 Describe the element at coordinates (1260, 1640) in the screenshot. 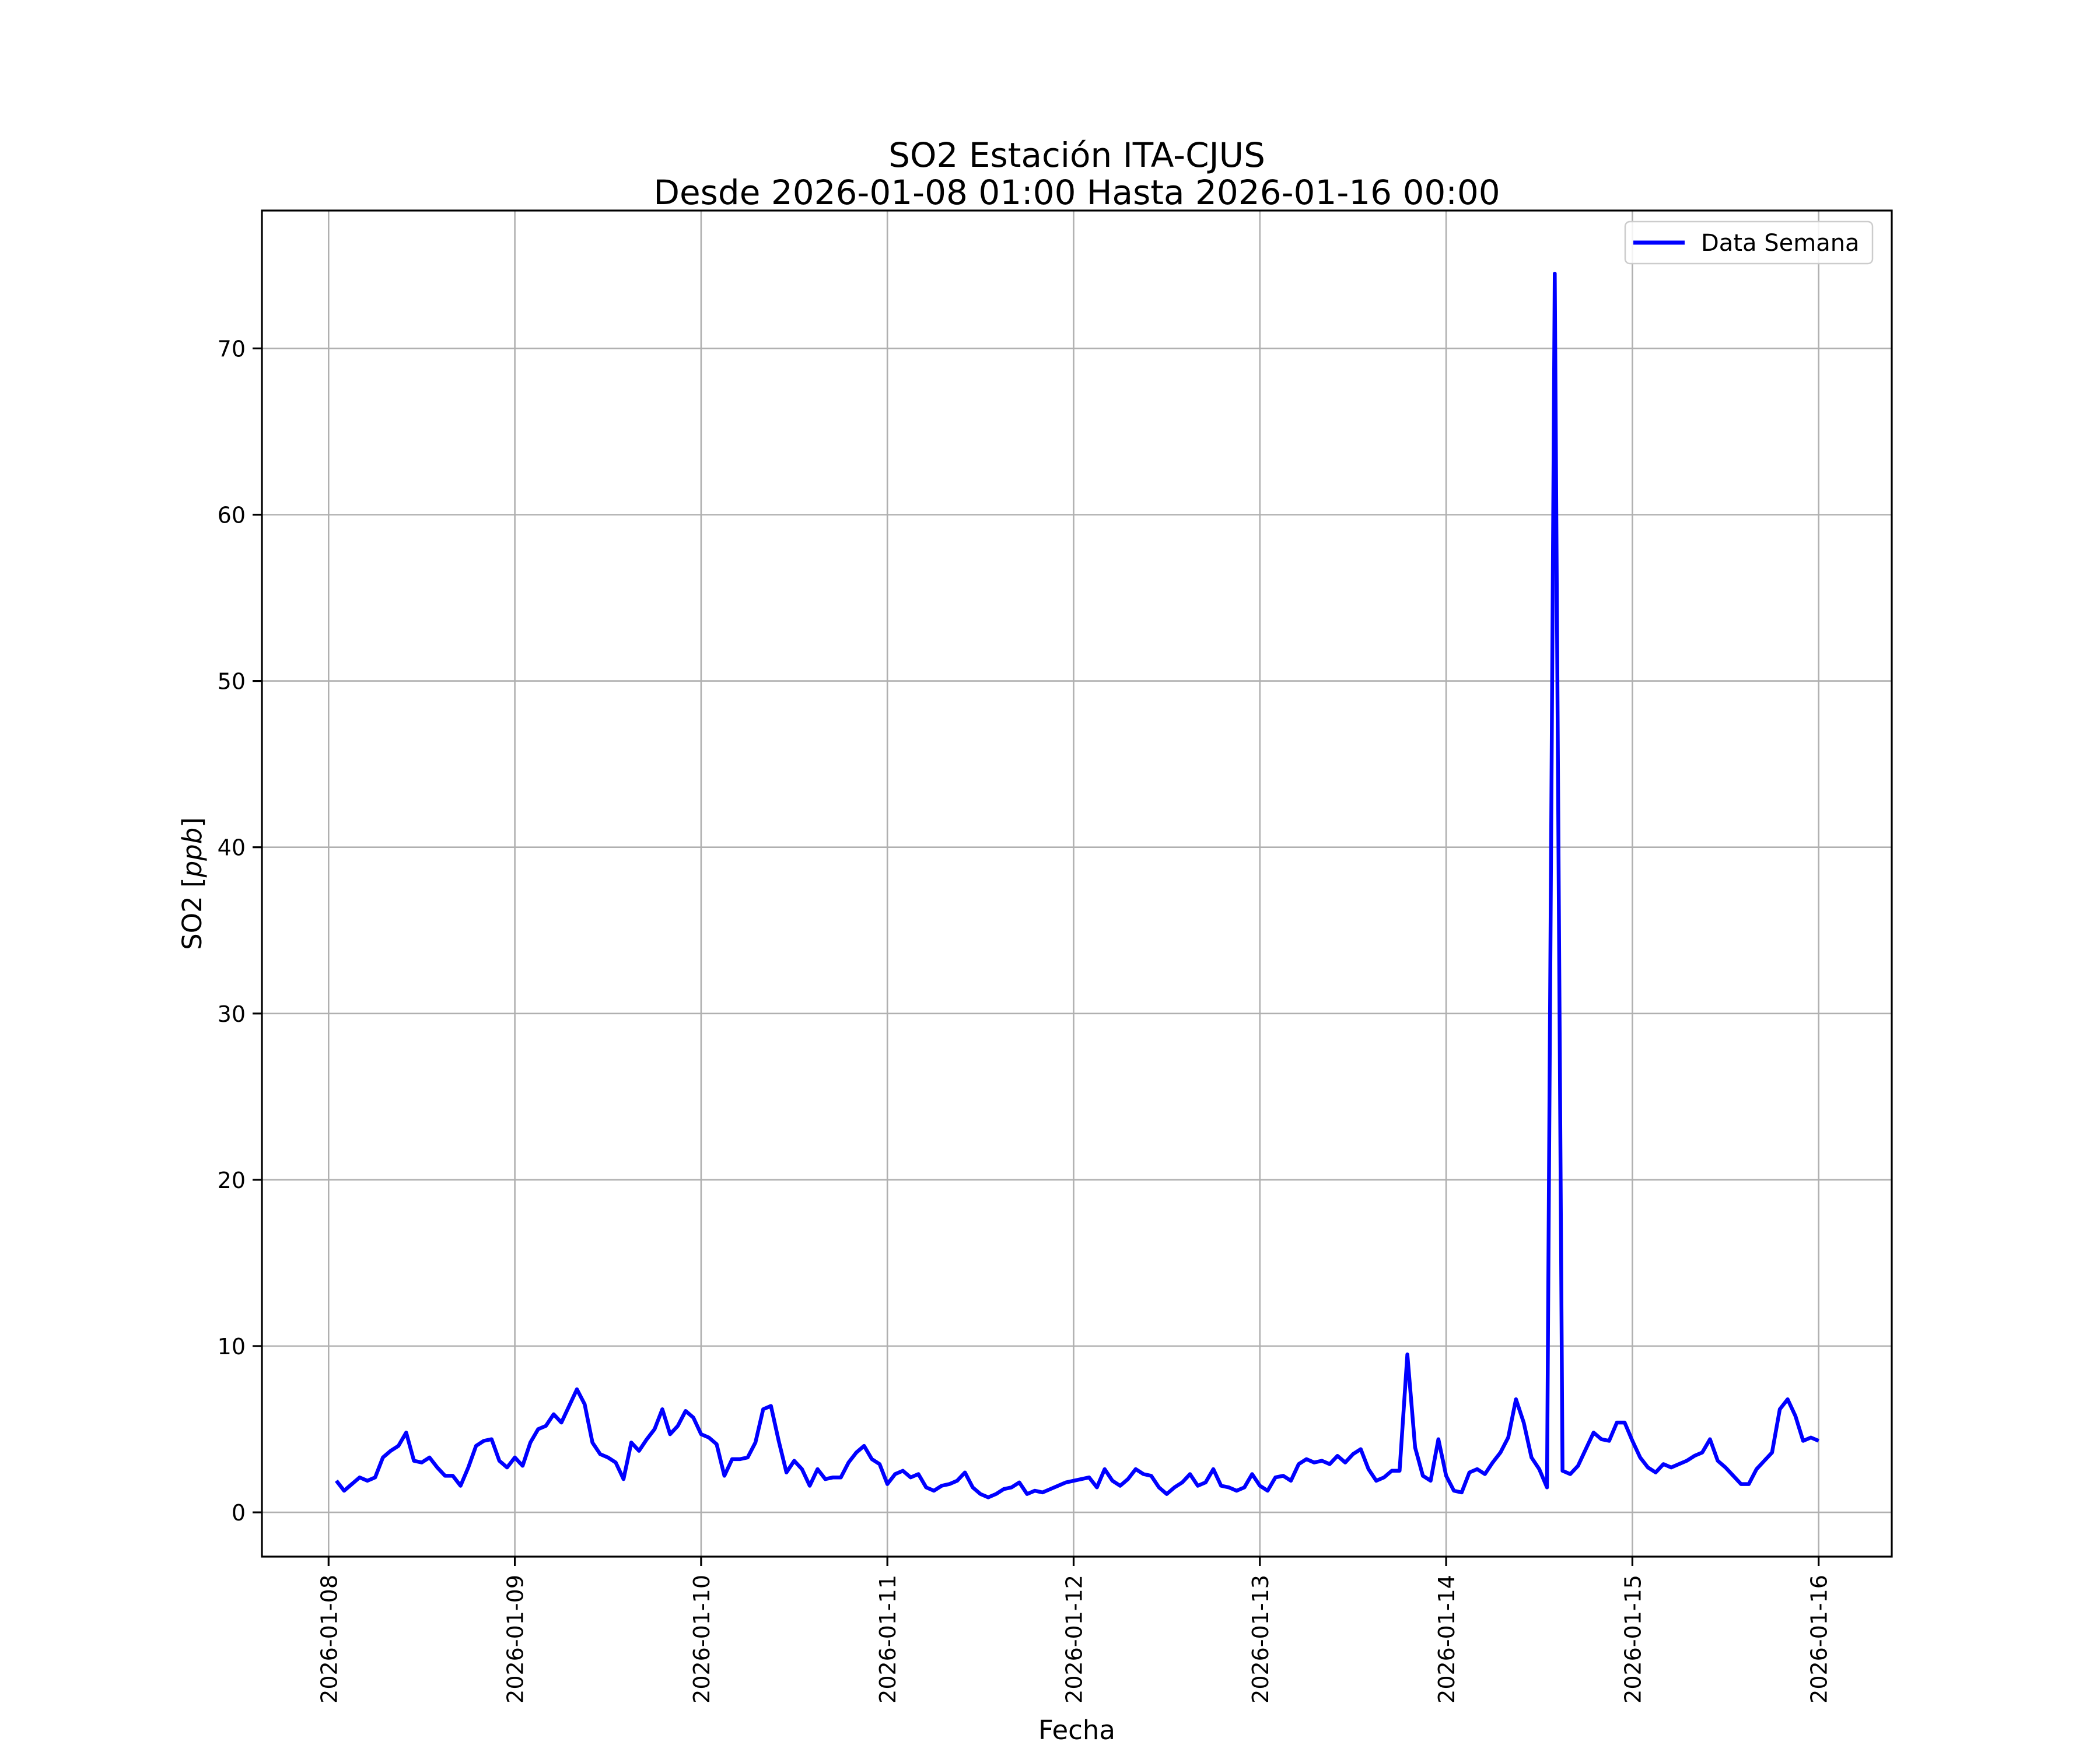

I see `x-tick-label: 2026-01-13` at that location.